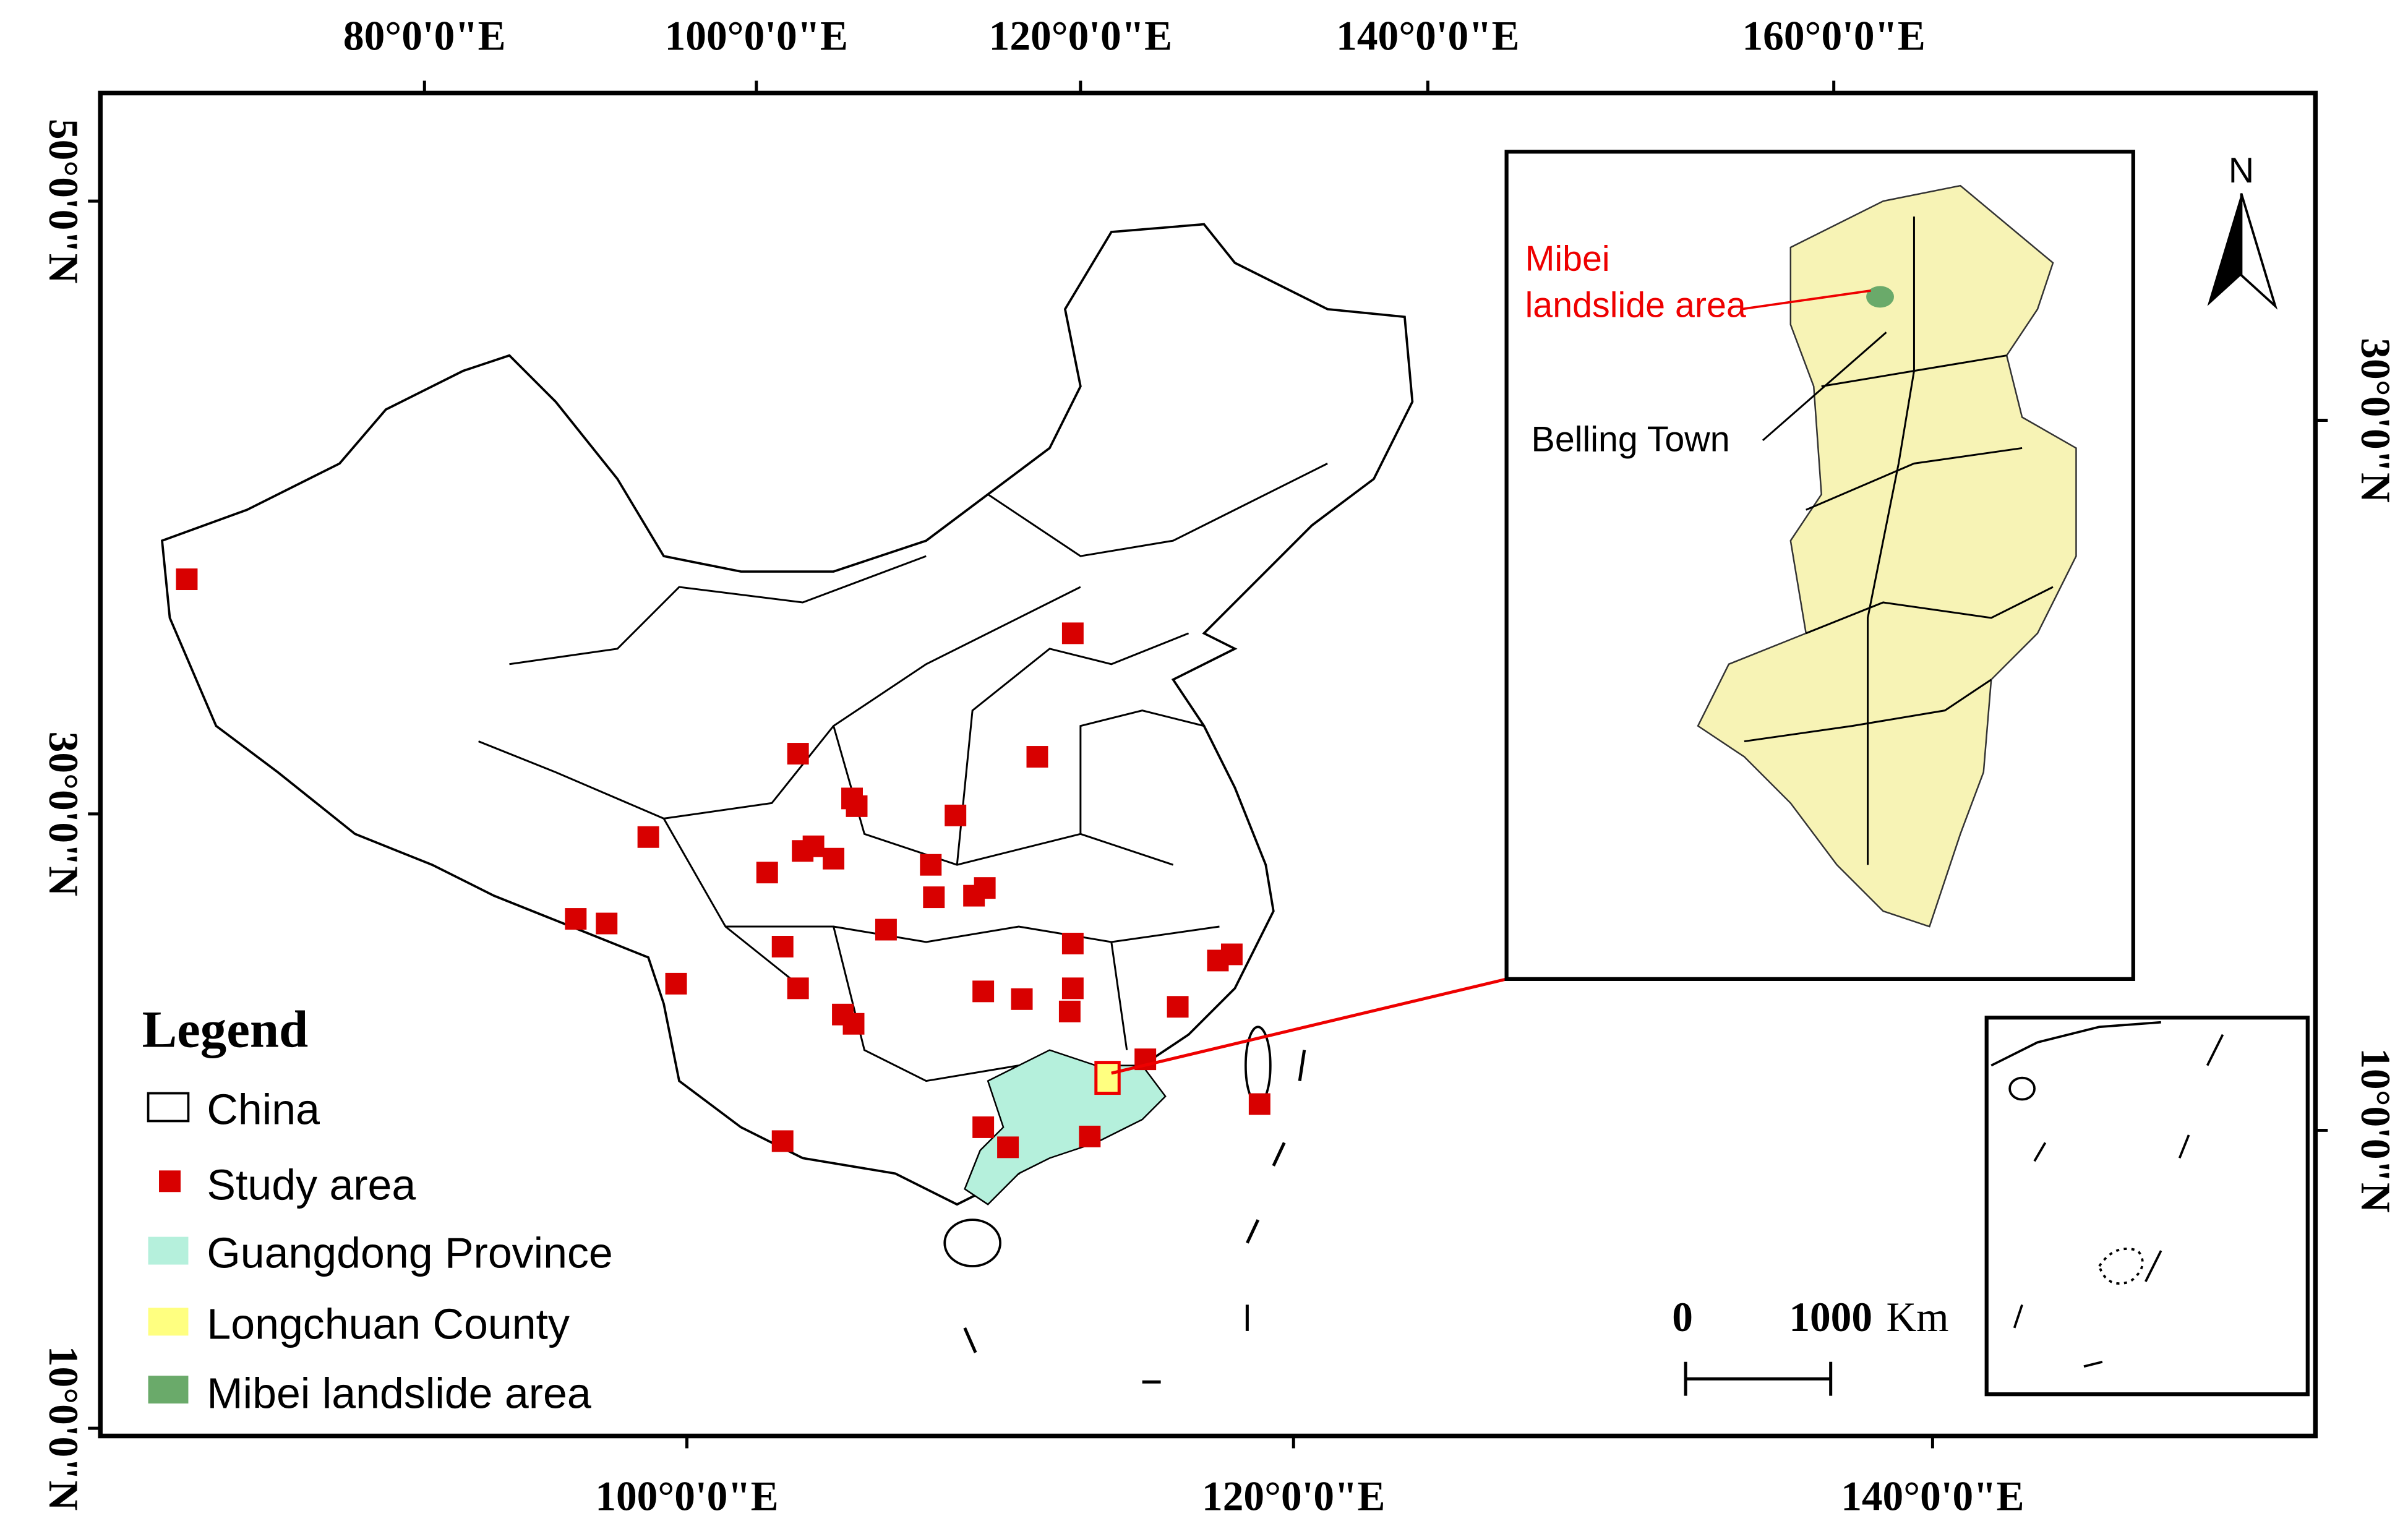 The width and height of the screenshot is (2408, 1529). I want to click on scale-label: 0, so click(1682, 1317).